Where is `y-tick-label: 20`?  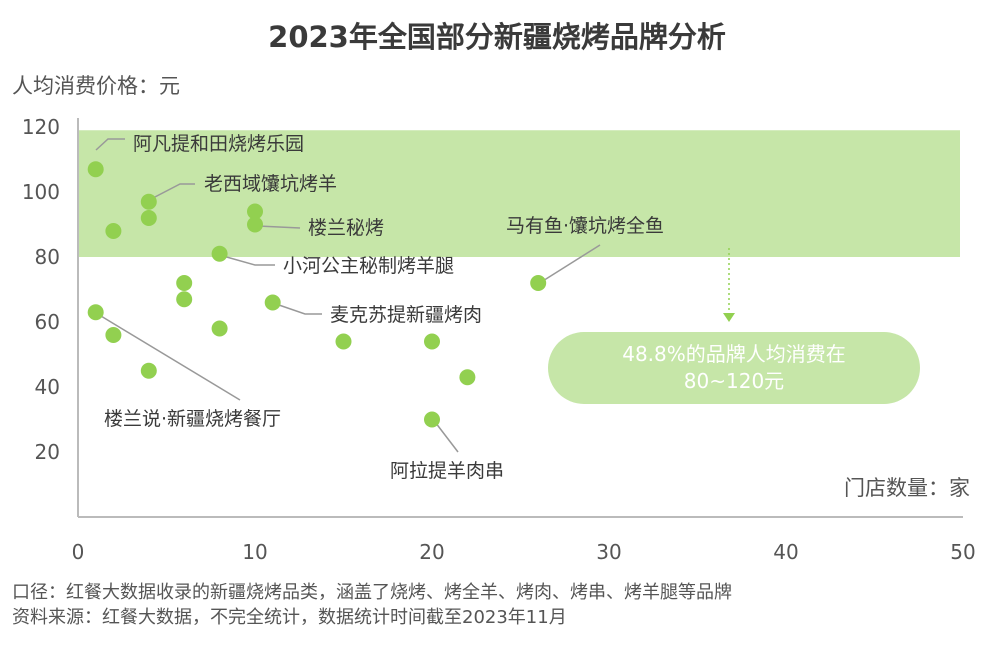
y-tick-label: 20 is located at coordinates (47, 452).